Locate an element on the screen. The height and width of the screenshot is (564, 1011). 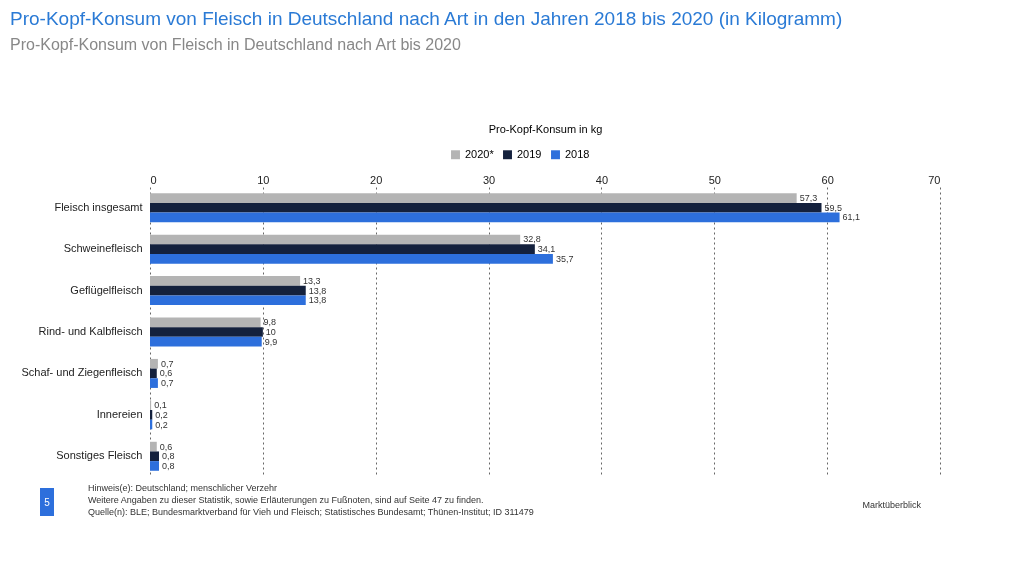
y-tick-label: Schweinefleisch is located at coordinates (103, 248).